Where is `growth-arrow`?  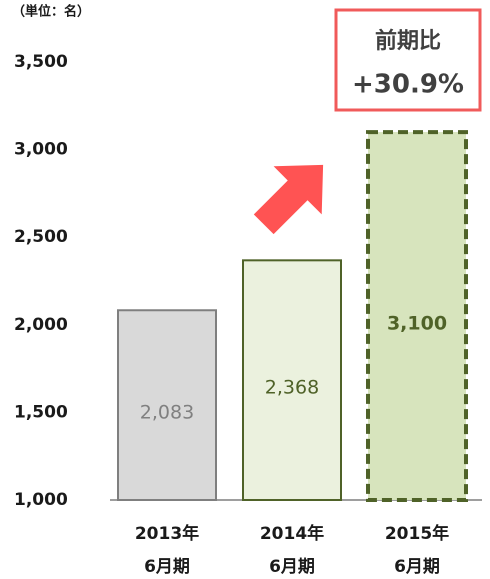
growth-arrow is located at coordinates (288, 199).